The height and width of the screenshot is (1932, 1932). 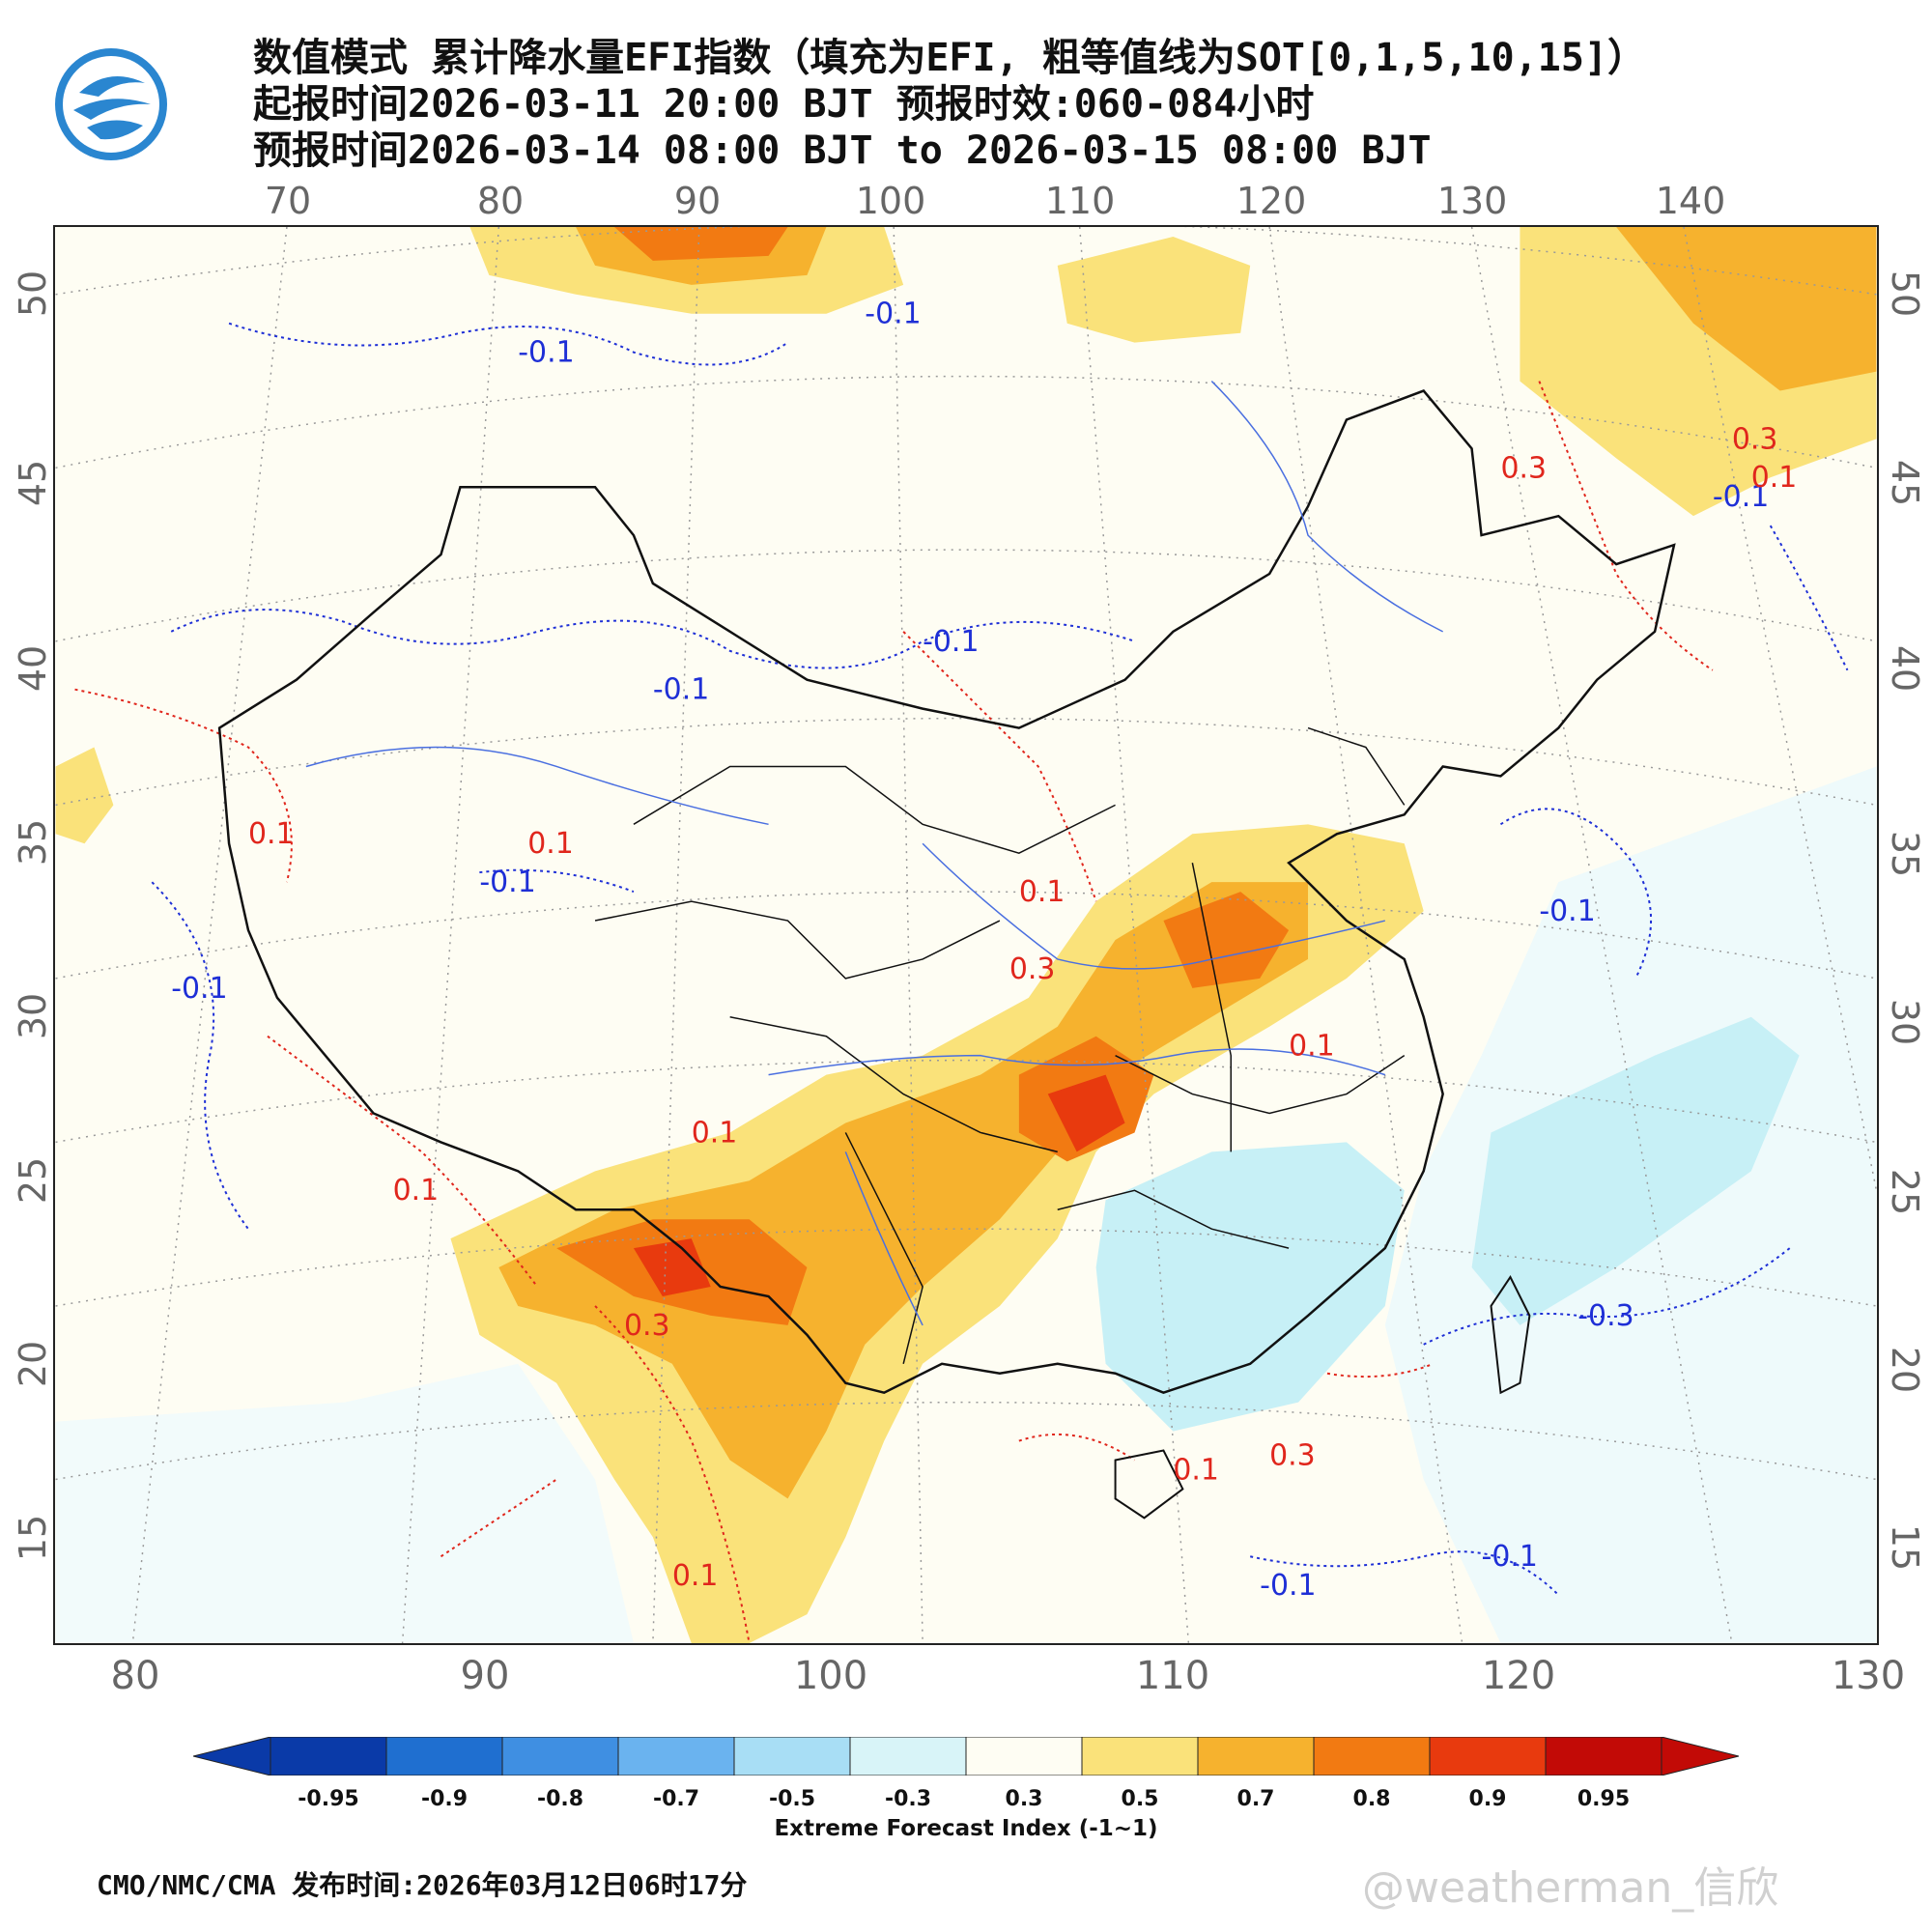 What do you see at coordinates (830, 1676) in the screenshot?
I see `lon-bottom-label: 100` at bounding box center [830, 1676].